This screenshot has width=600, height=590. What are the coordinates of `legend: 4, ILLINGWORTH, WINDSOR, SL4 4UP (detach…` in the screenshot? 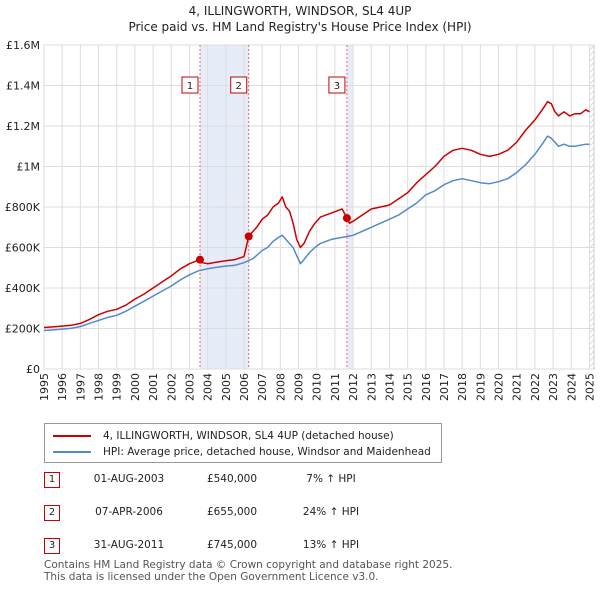 It's located at (243, 443).